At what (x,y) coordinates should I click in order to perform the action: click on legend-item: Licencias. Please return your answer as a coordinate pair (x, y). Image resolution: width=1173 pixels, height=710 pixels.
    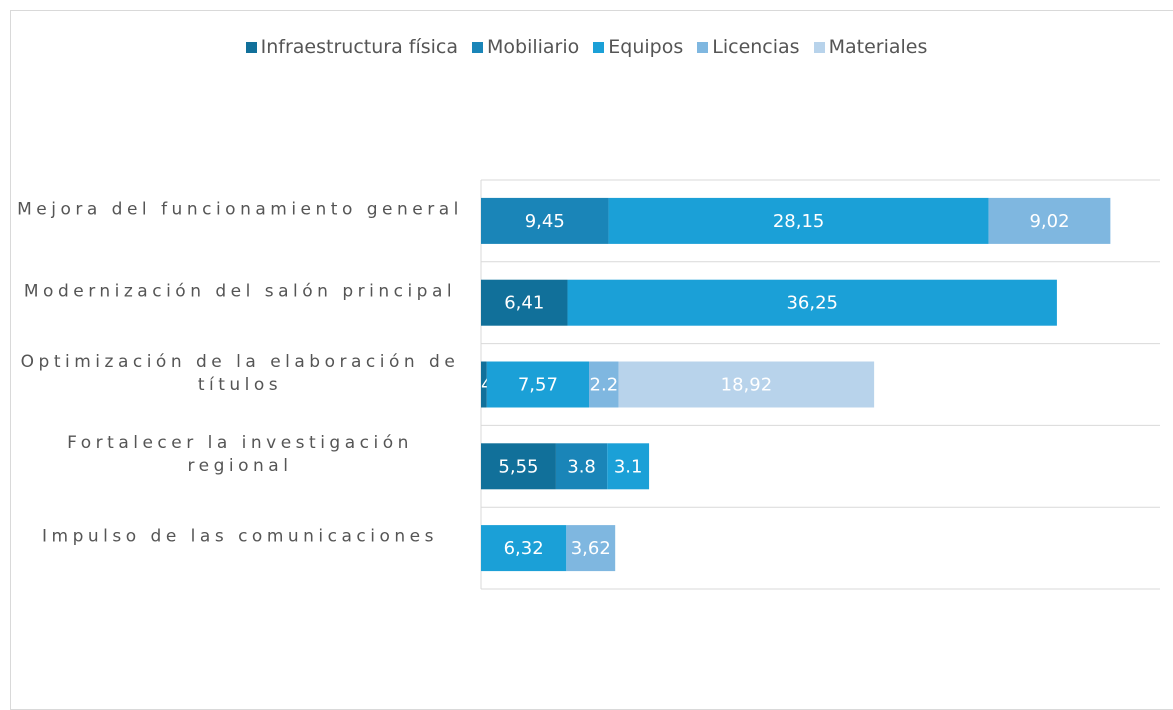
    Looking at the image, I should click on (748, 47).